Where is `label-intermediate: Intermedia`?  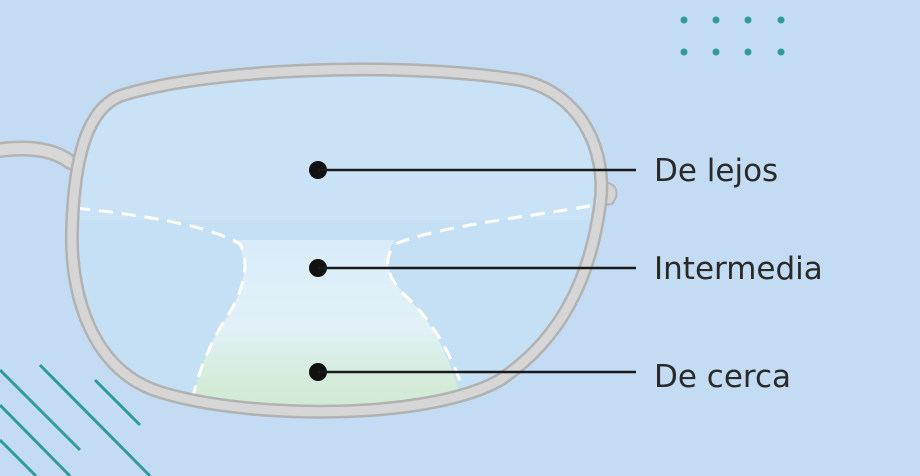
label-intermediate: Intermedia is located at coordinates (738, 269).